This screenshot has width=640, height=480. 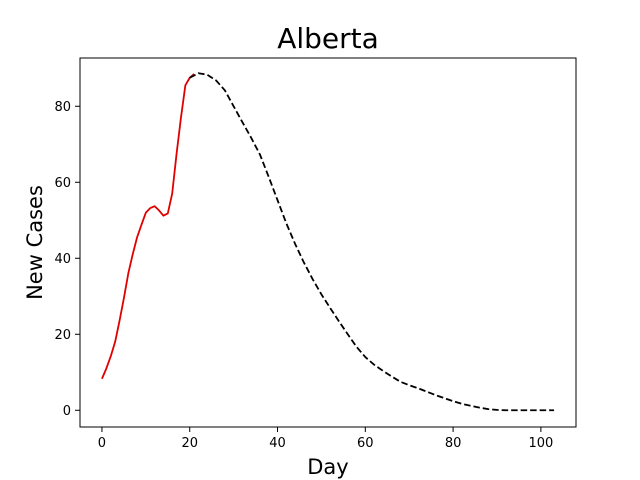 I want to click on x-tick-label: 20, so click(x=189, y=443).